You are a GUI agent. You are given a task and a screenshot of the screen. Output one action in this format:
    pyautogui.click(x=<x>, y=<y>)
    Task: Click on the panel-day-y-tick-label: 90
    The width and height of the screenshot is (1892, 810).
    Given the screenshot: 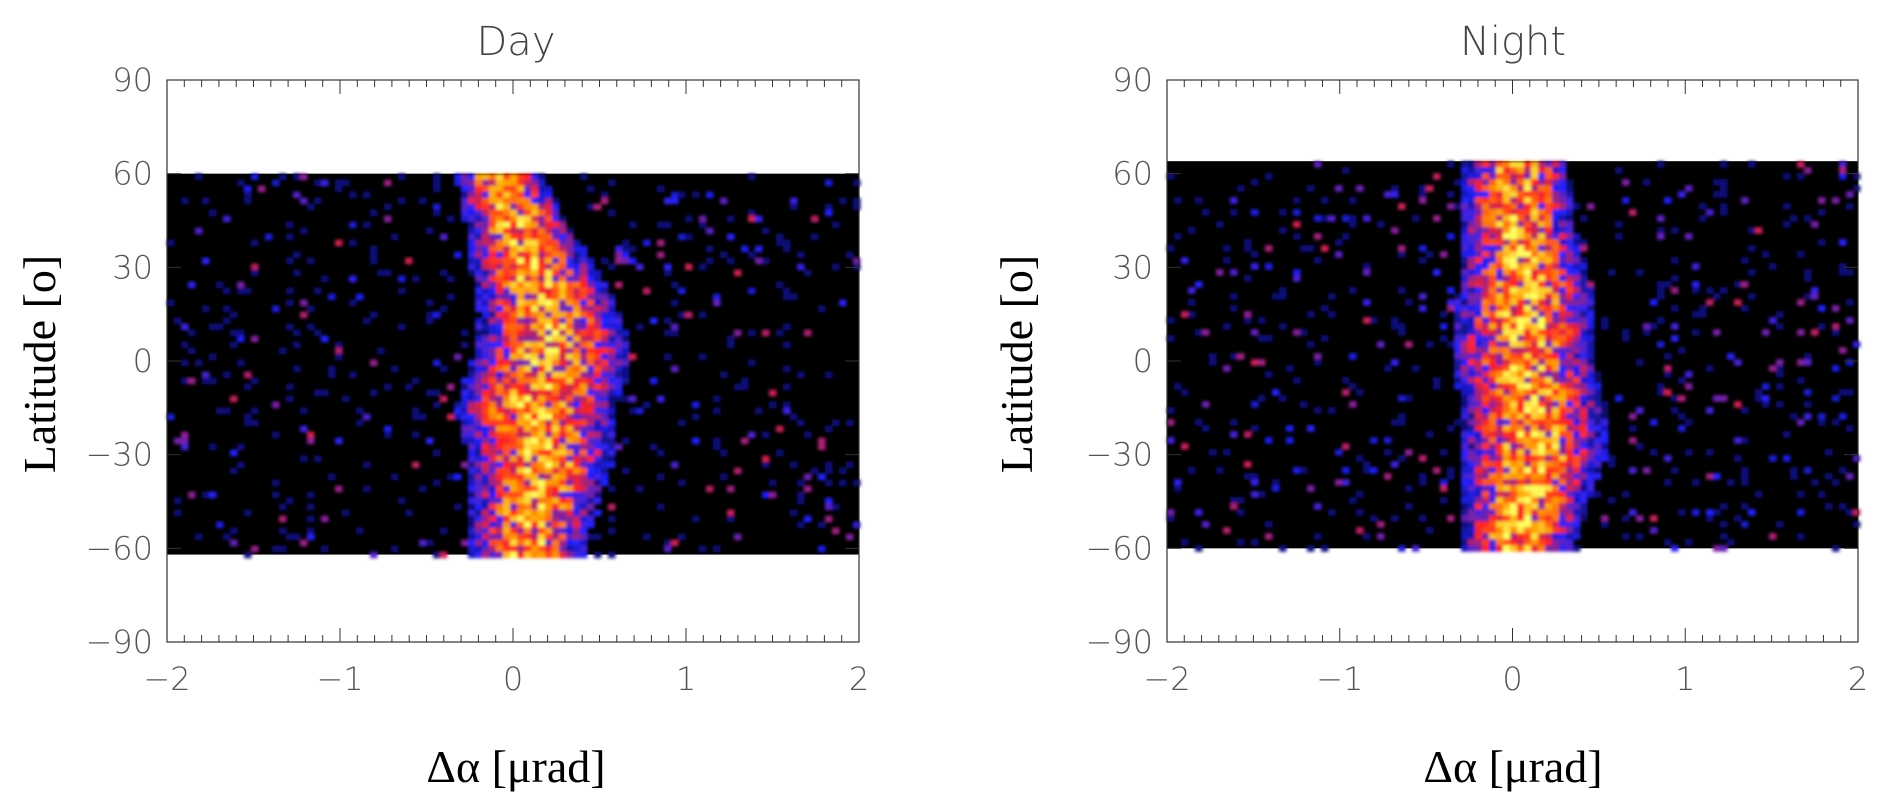 What is the action you would take?
    pyautogui.click(x=132, y=80)
    